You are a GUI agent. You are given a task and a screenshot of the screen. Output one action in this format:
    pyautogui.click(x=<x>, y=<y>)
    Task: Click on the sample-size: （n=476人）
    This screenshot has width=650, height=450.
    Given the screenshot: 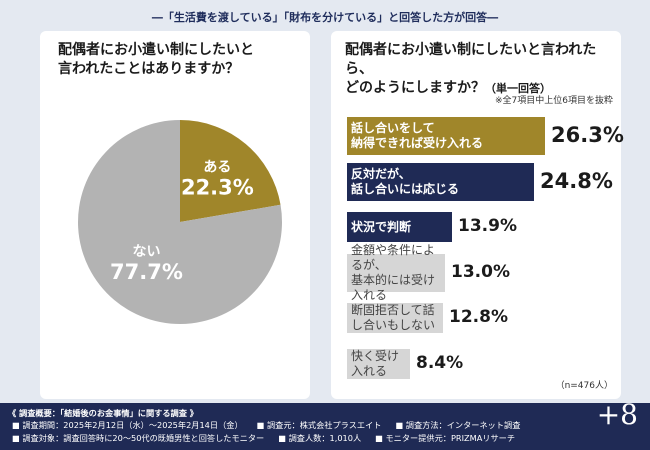 What is the action you would take?
    pyautogui.click(x=584, y=386)
    